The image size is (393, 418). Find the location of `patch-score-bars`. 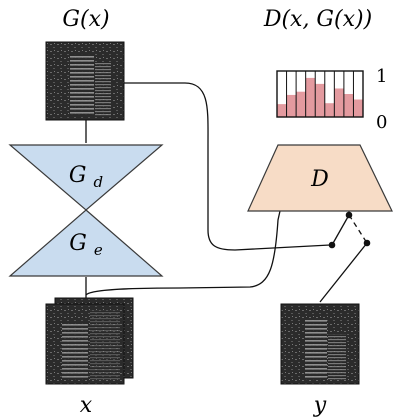

patch-score-bars is located at coordinates (320, 97).